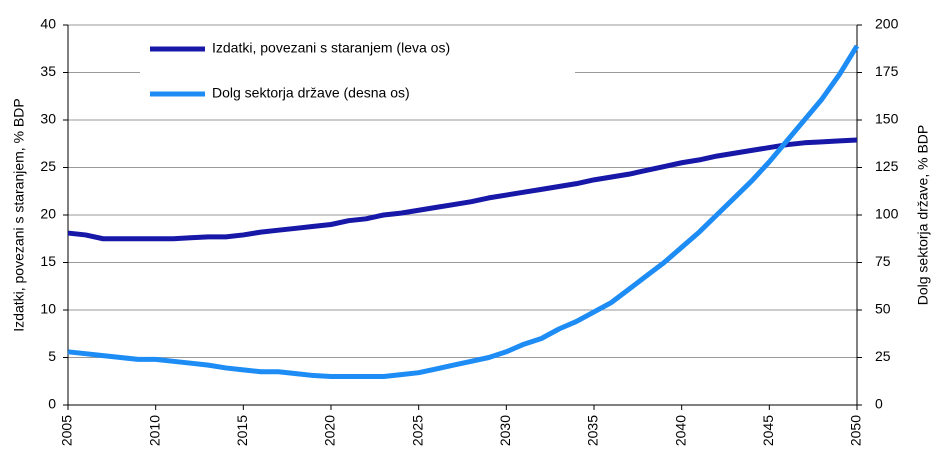 The image size is (931, 463). I want to click on y-tick-label: 30, so click(48, 119).